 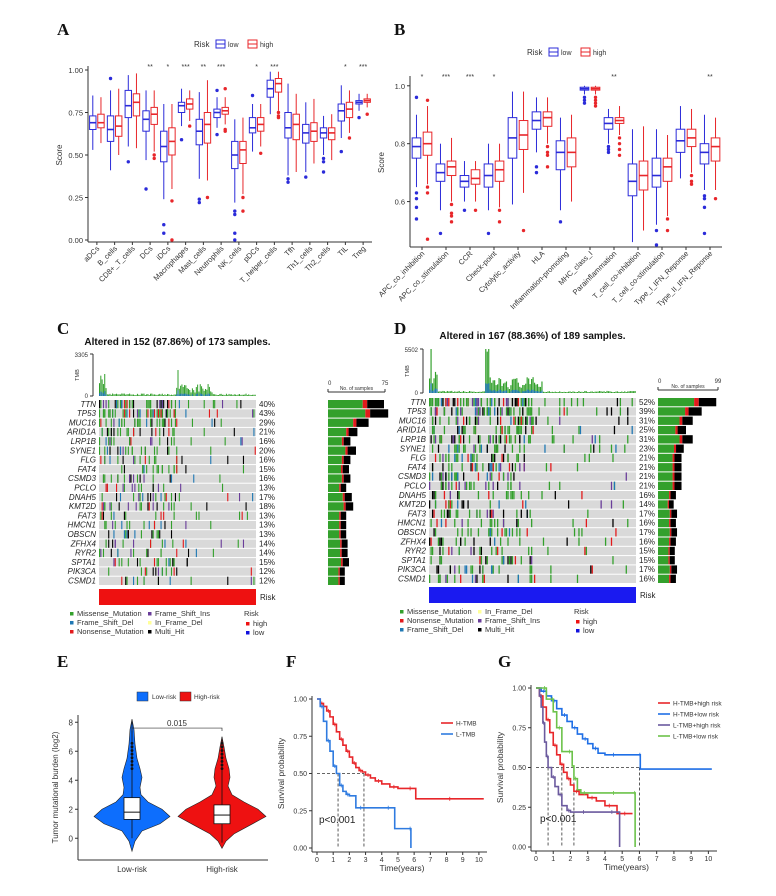 I want to click on gene-label: TP53, so click(x=87, y=413).